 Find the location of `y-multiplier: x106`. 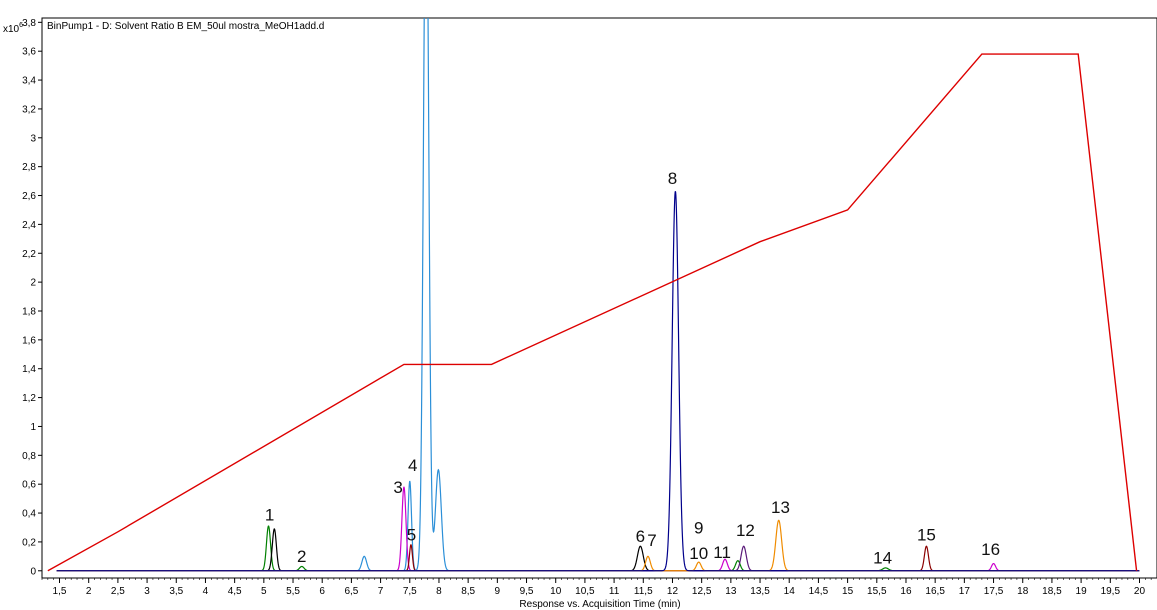

y-multiplier: x106 is located at coordinates (13, 28).